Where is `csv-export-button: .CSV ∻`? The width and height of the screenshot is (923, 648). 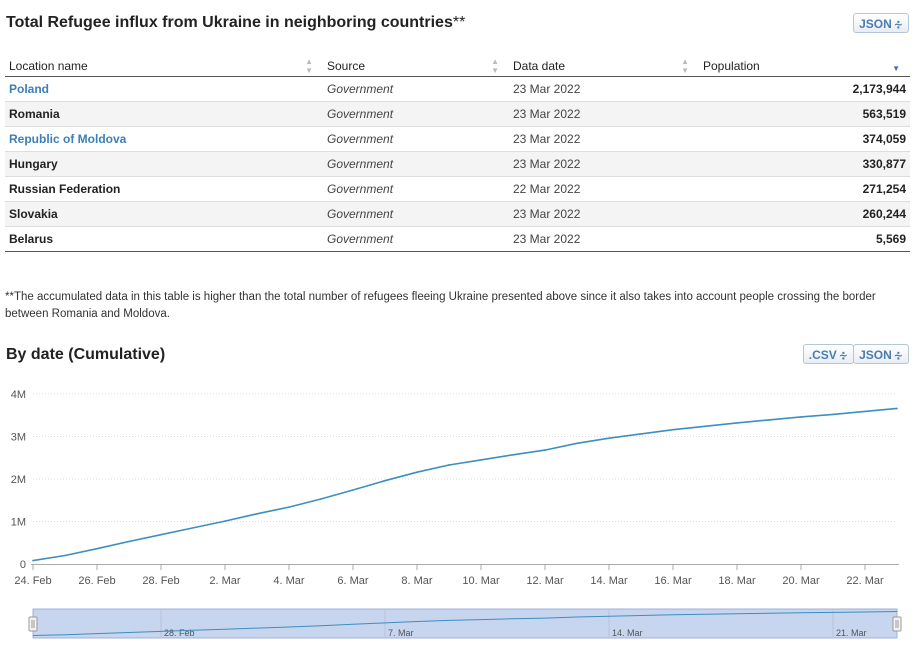
csv-export-button: .CSV ∻ is located at coordinates (828, 354).